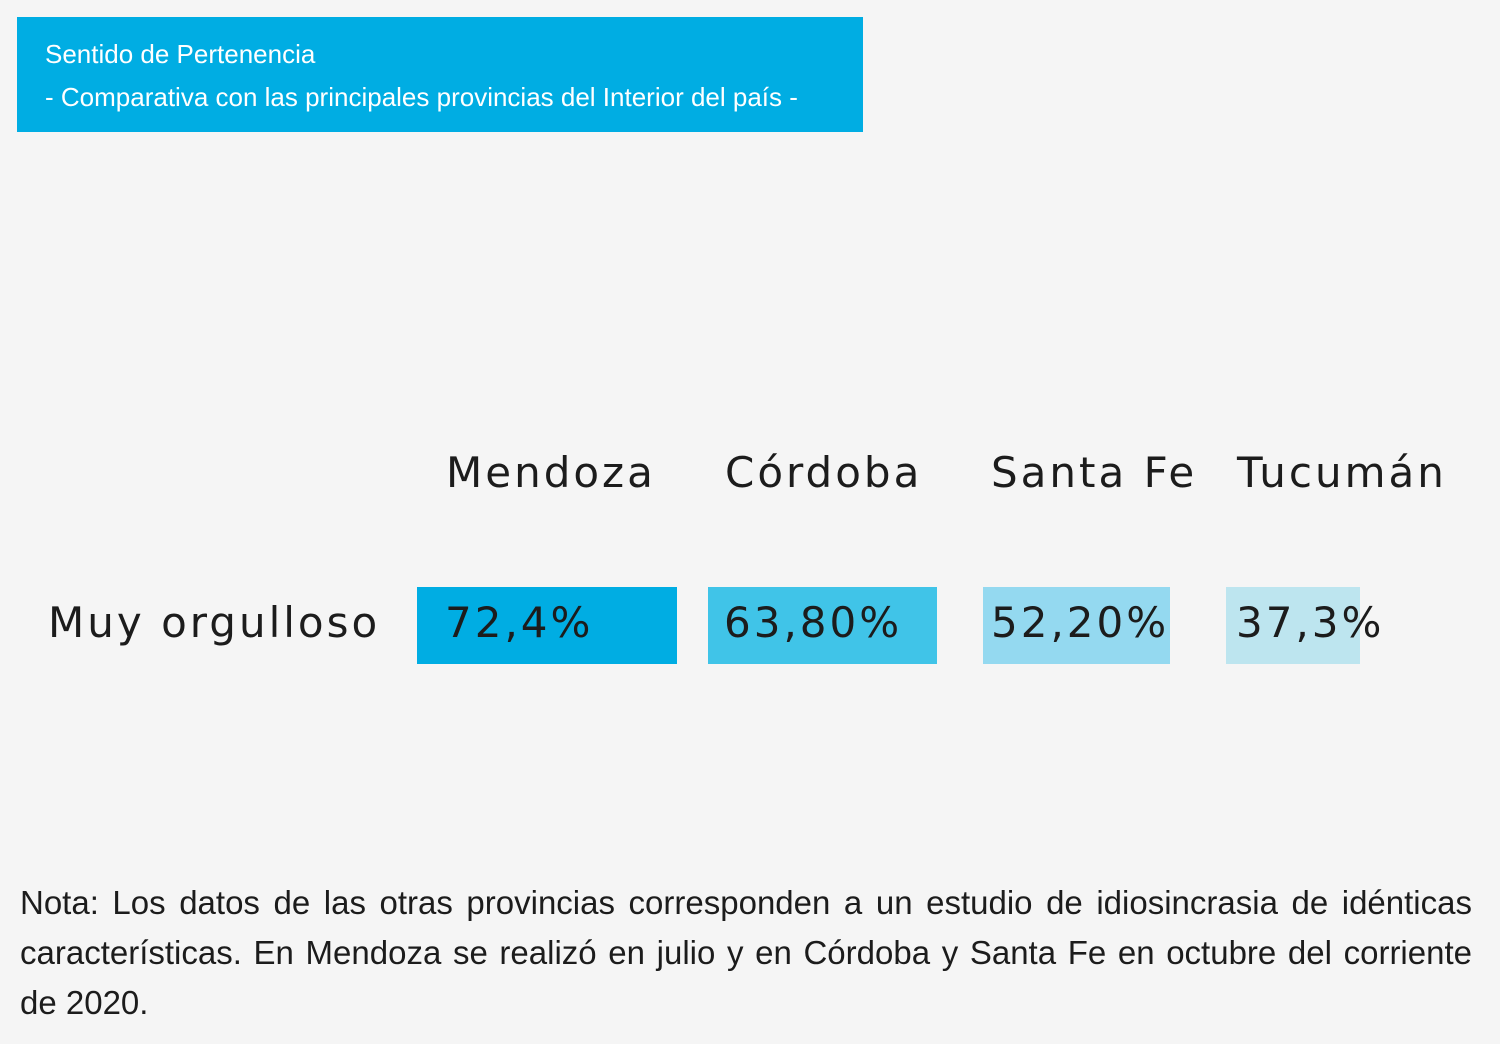  Describe the element at coordinates (1342, 472) in the screenshot. I see `column-label-tucuman: Tucumán` at that location.